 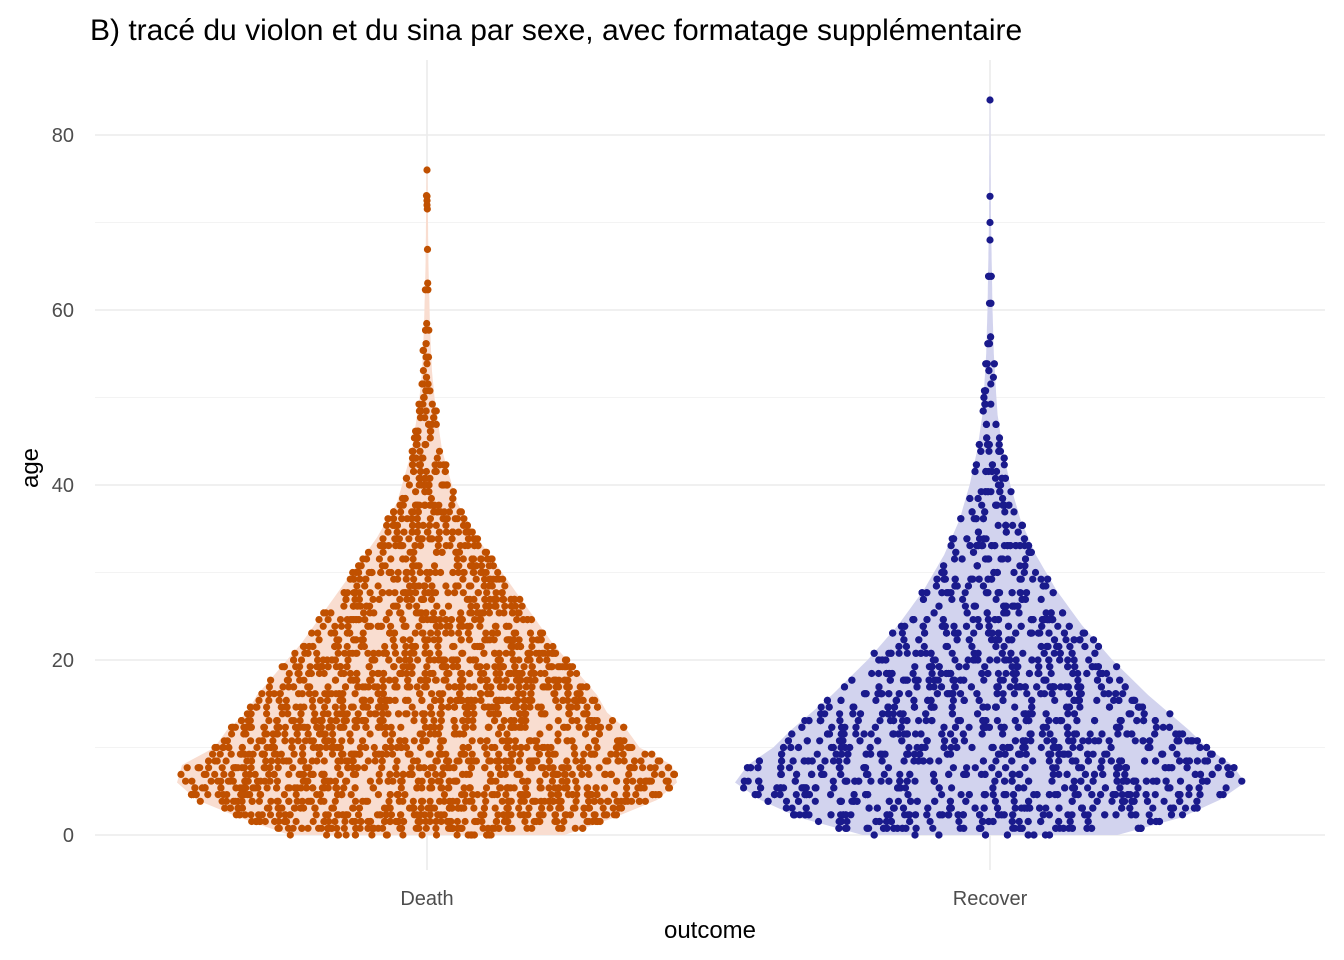 What do you see at coordinates (990, 196) in the screenshot?
I see `sina-point-outlier` at bounding box center [990, 196].